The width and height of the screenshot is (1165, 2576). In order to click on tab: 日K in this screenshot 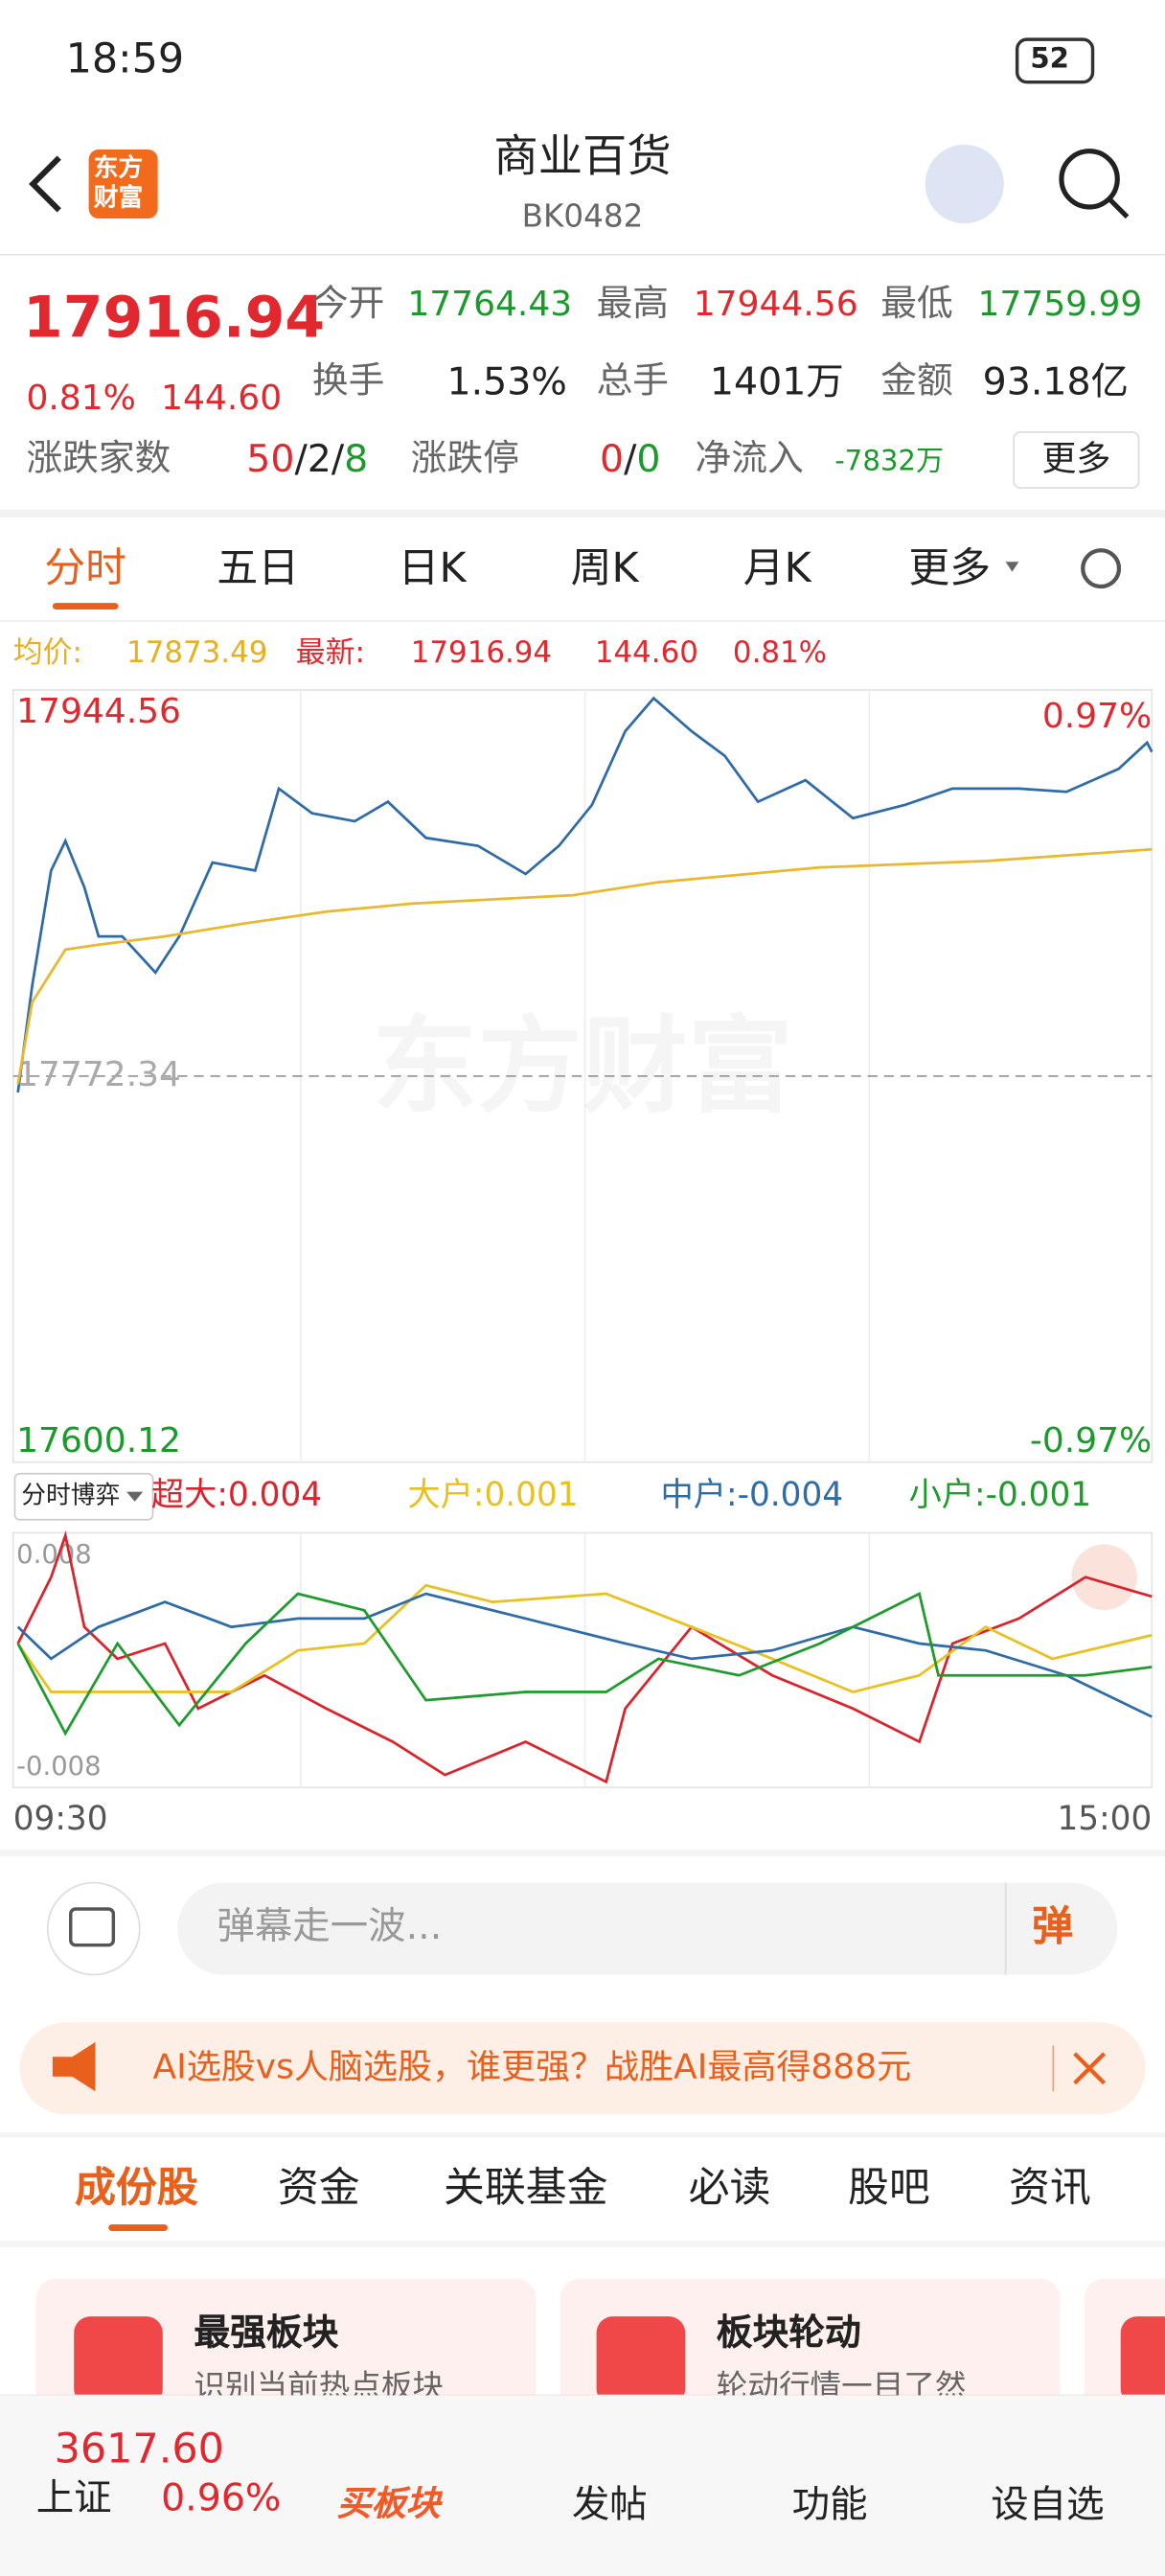, I will do `click(432, 567)`.